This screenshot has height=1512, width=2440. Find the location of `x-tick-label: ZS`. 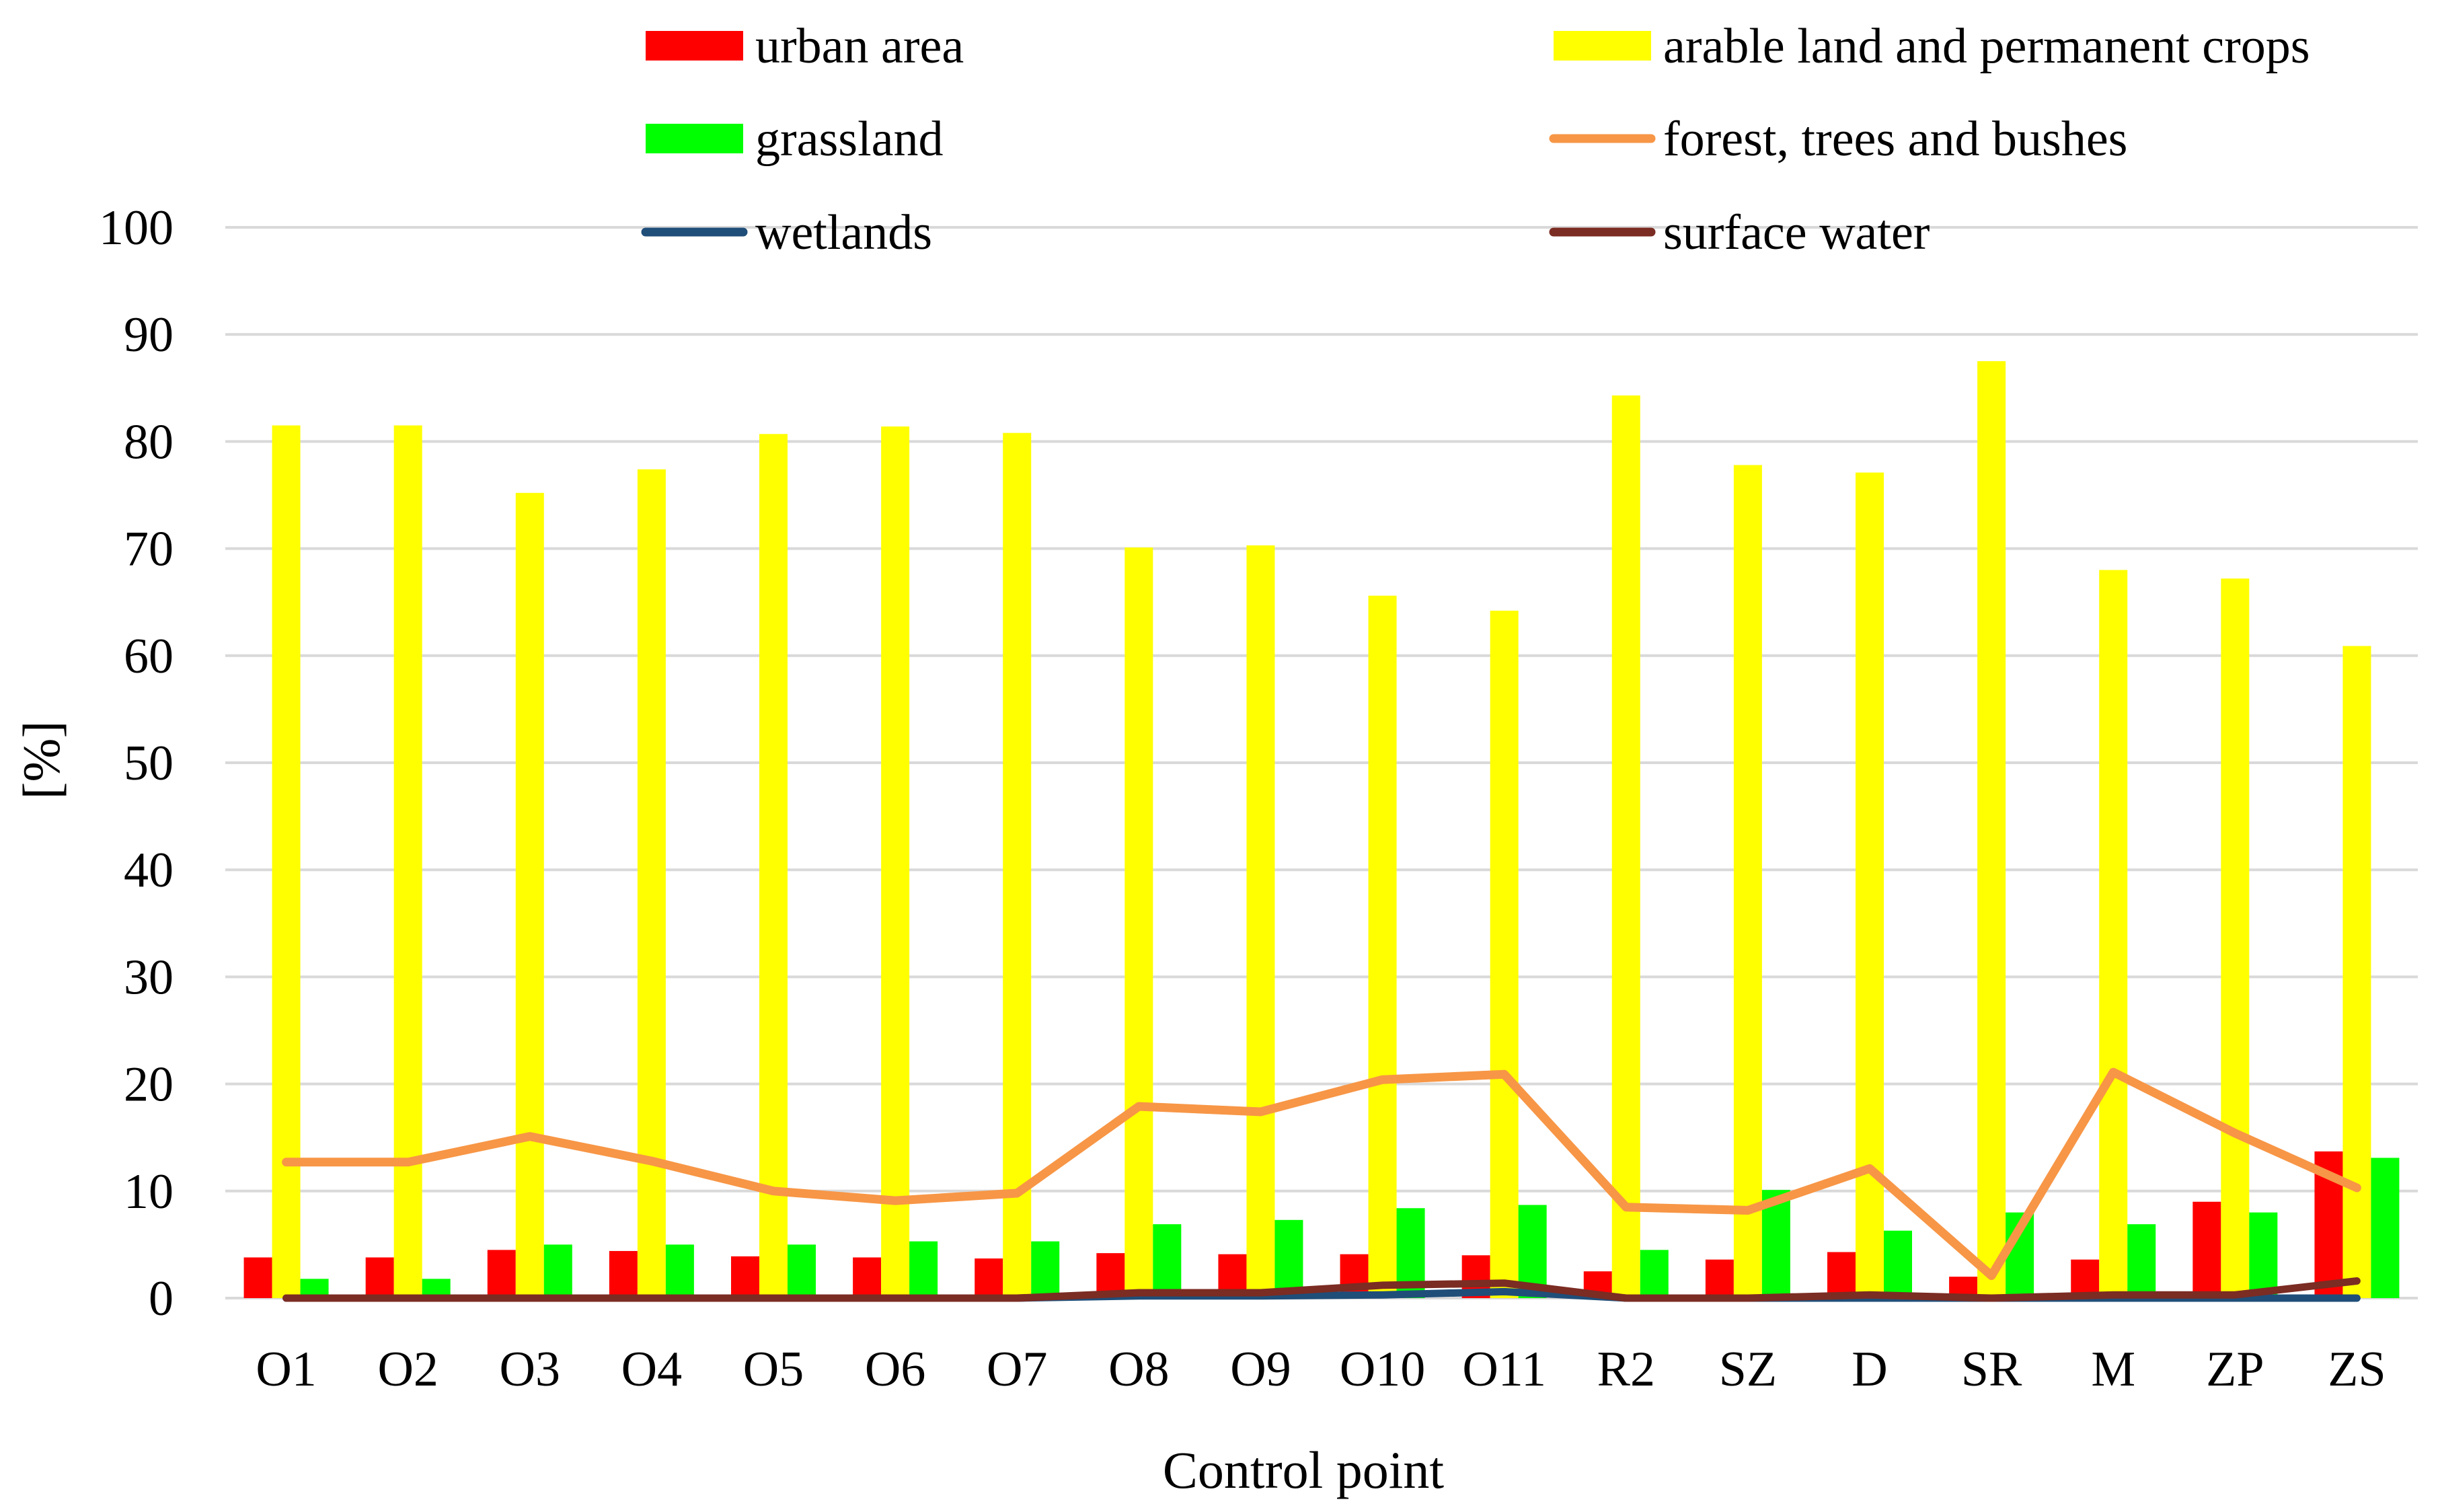

x-tick-label: ZS is located at coordinates (2357, 1369).